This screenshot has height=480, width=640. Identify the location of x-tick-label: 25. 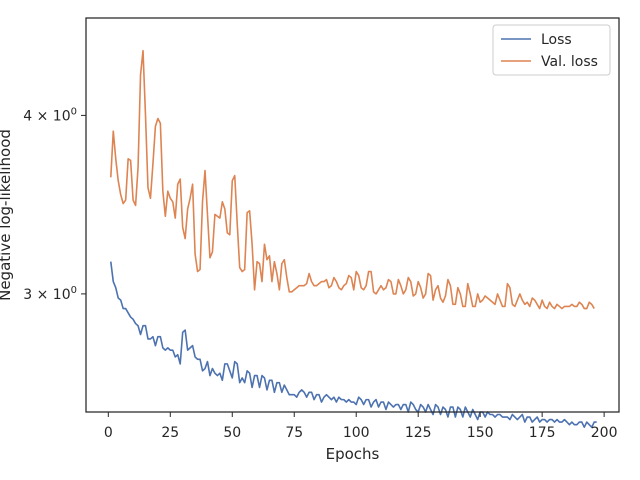
(170, 433).